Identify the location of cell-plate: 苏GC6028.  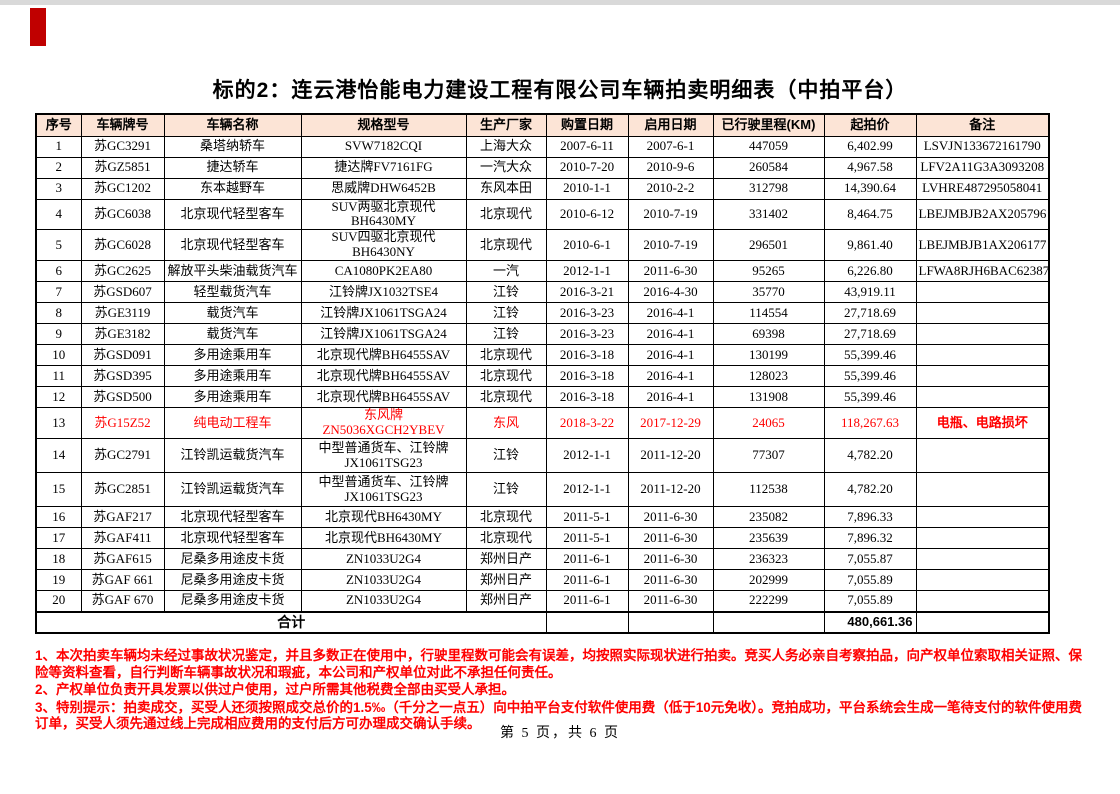
(122, 245).